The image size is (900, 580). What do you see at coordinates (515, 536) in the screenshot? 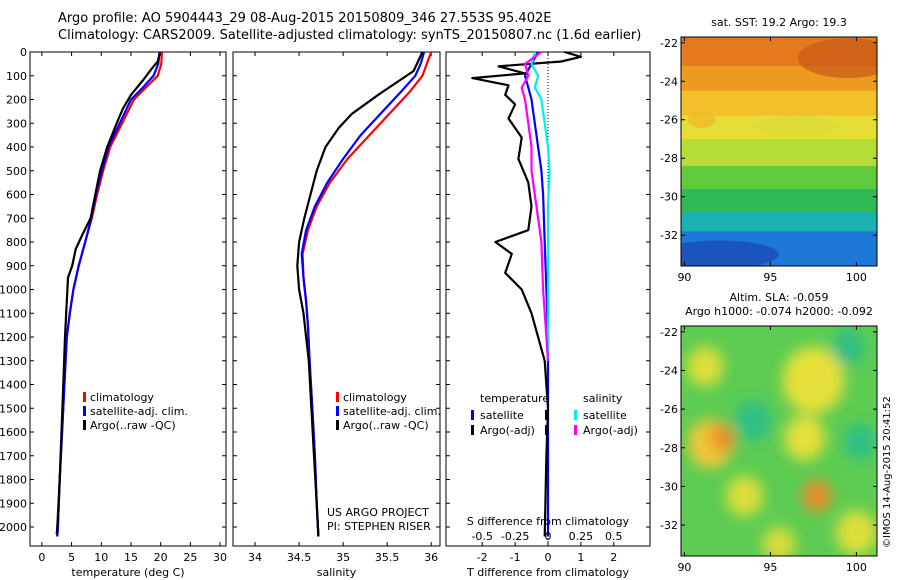
I see `salinity-difference-tick-label: -0.25` at bounding box center [515, 536].